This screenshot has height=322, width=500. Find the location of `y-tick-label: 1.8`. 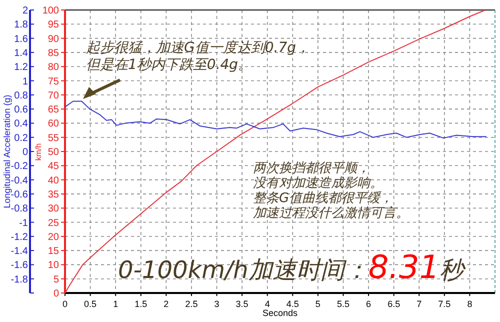

y-tick-label: 1.8 is located at coordinates (21, 25).